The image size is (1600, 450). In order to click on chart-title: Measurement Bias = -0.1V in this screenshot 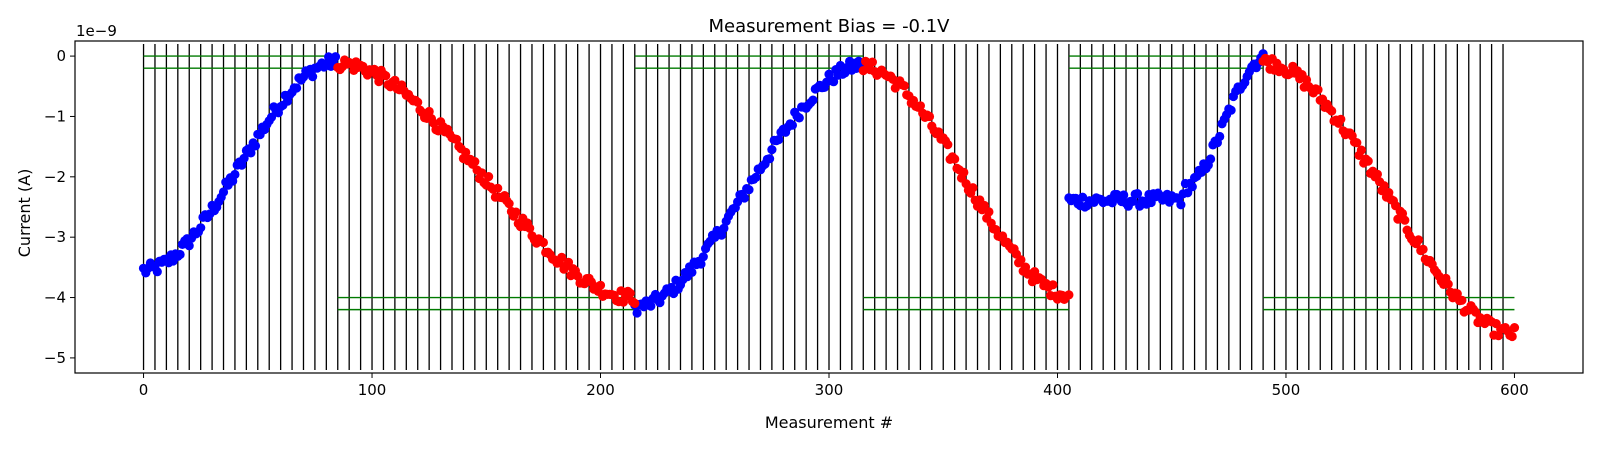, I will do `click(829, 26)`.